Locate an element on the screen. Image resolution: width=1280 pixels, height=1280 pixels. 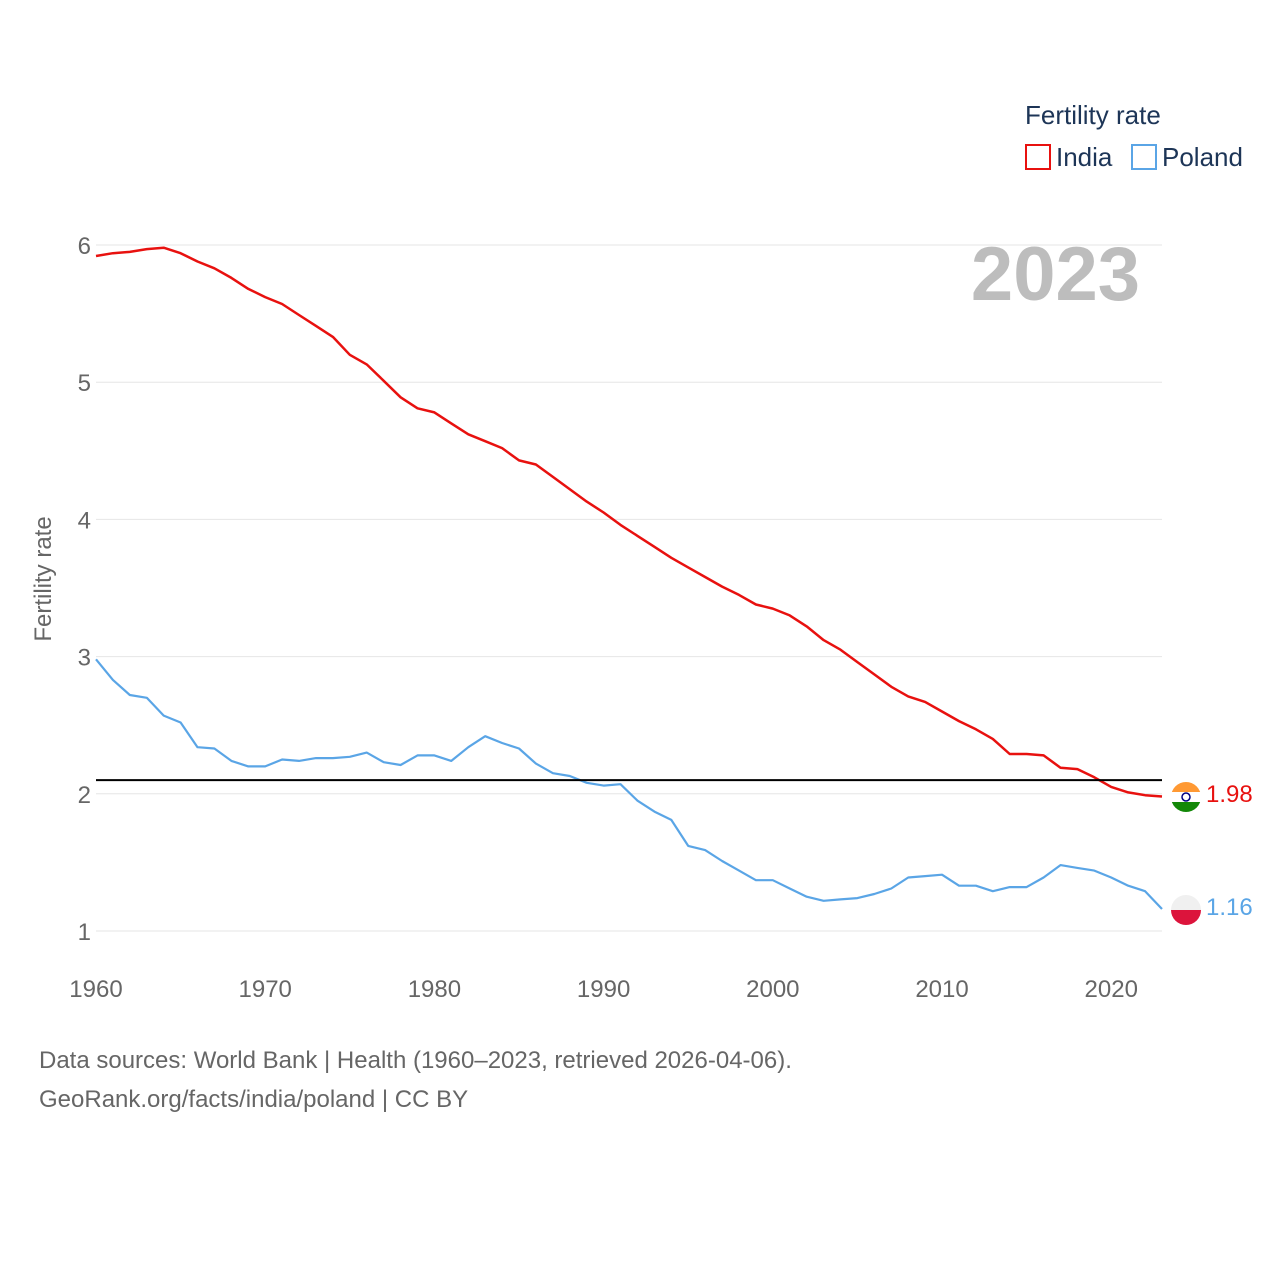
legend-label-india: India is located at coordinates (1084, 157).